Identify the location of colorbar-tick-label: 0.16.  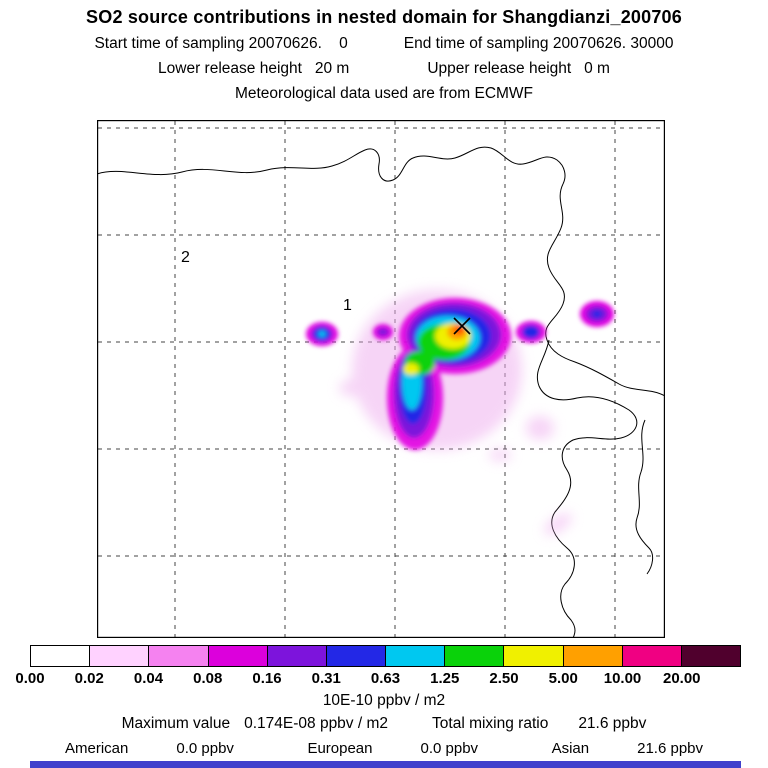
(267, 678).